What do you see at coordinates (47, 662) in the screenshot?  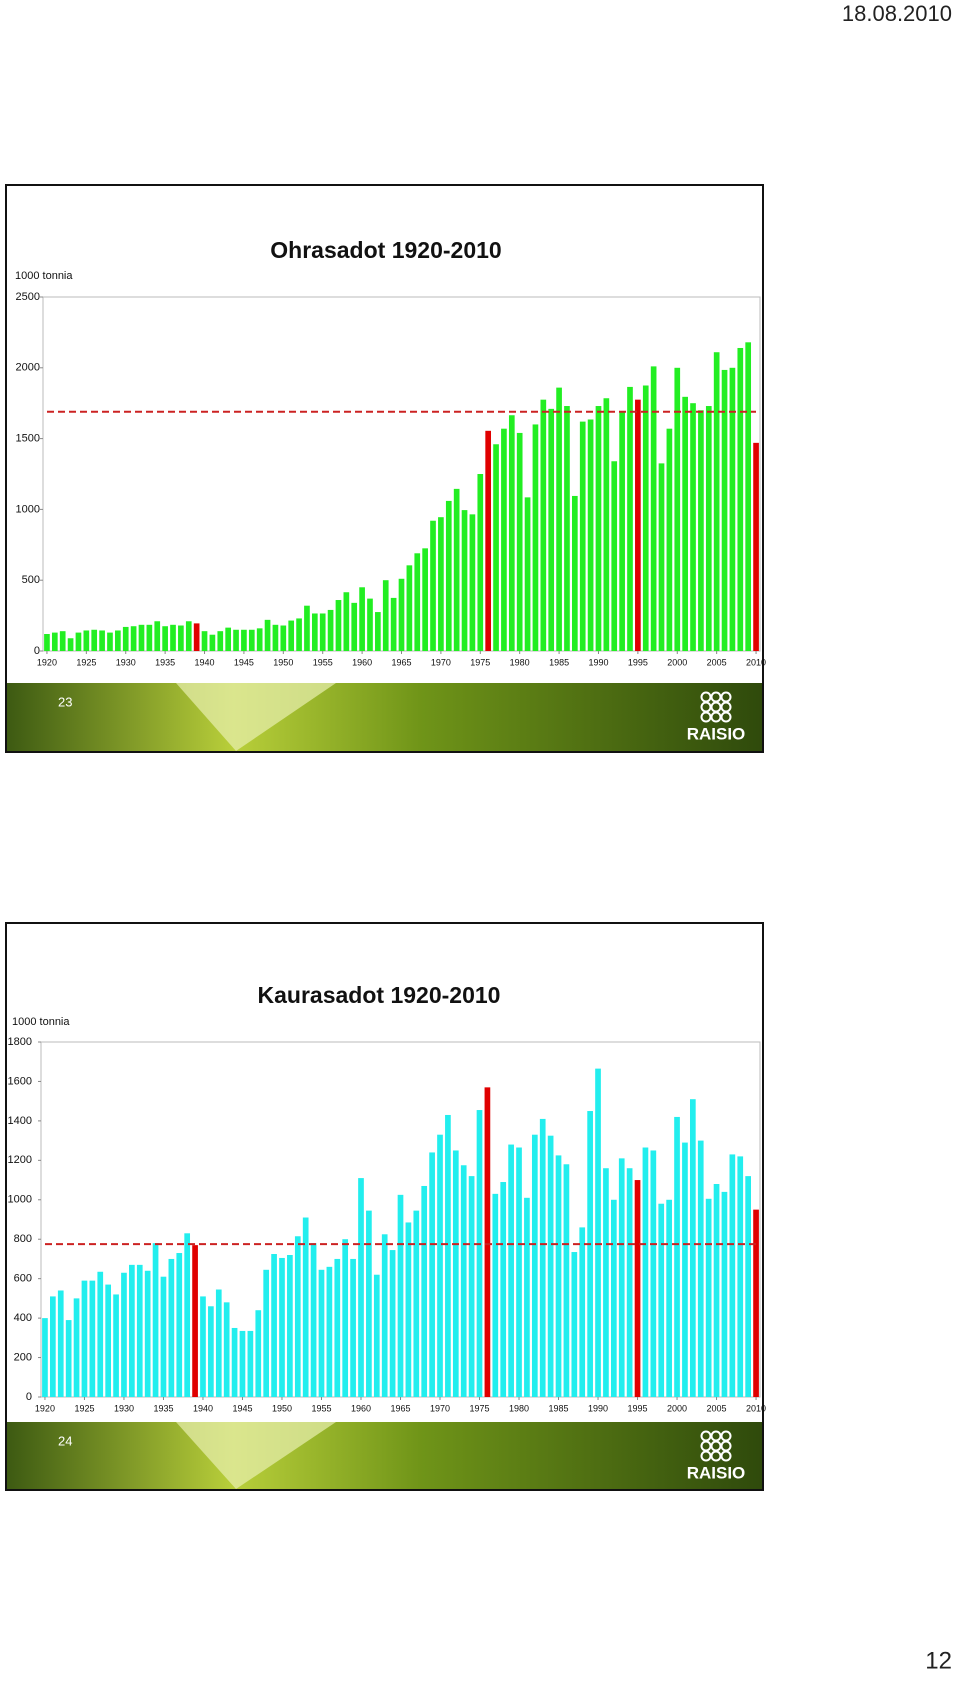 I see `x-tick-label: 1920` at bounding box center [47, 662].